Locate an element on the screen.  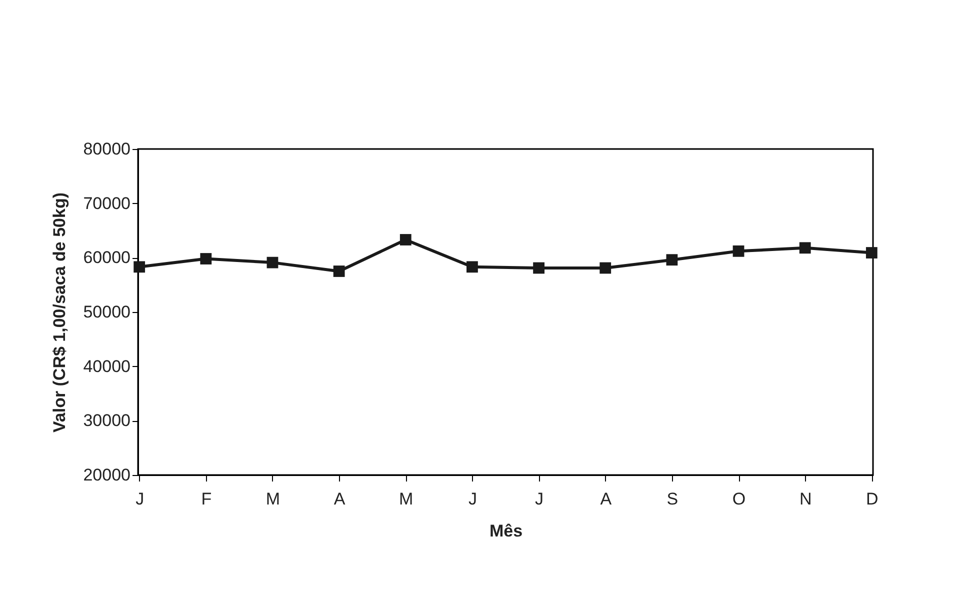
y-tick-label: 50000 is located at coordinates (106, 312).